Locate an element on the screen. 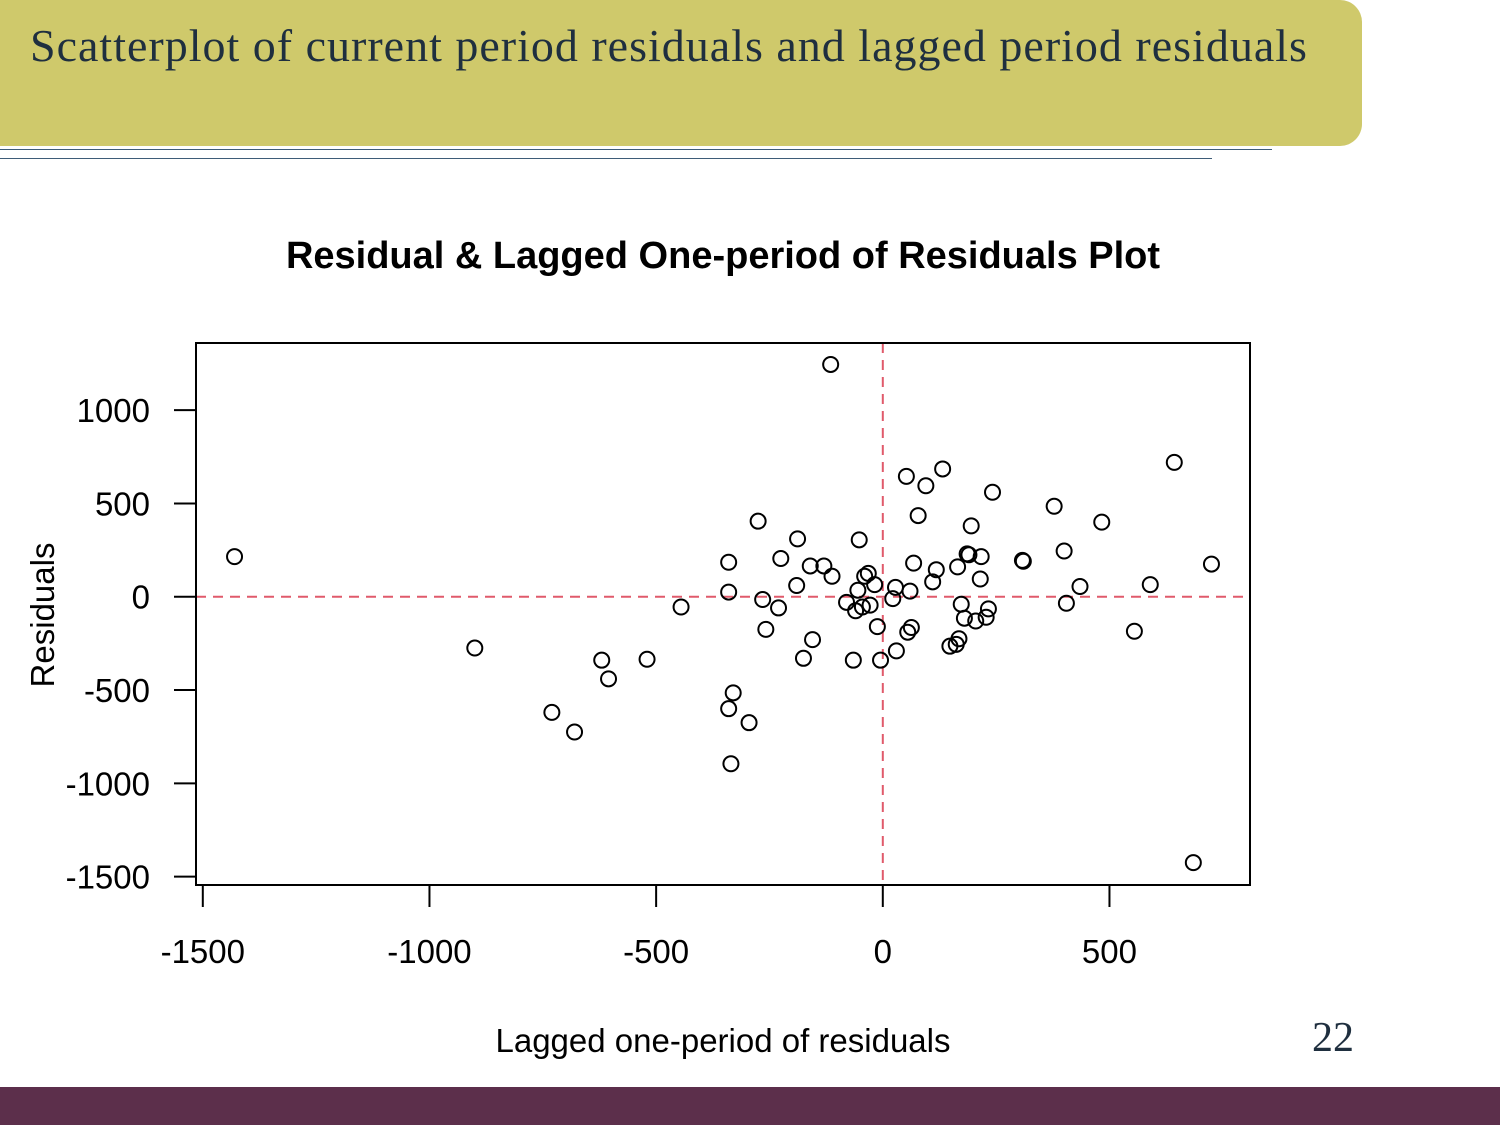  x-tick-label: -1500 is located at coordinates (203, 951).